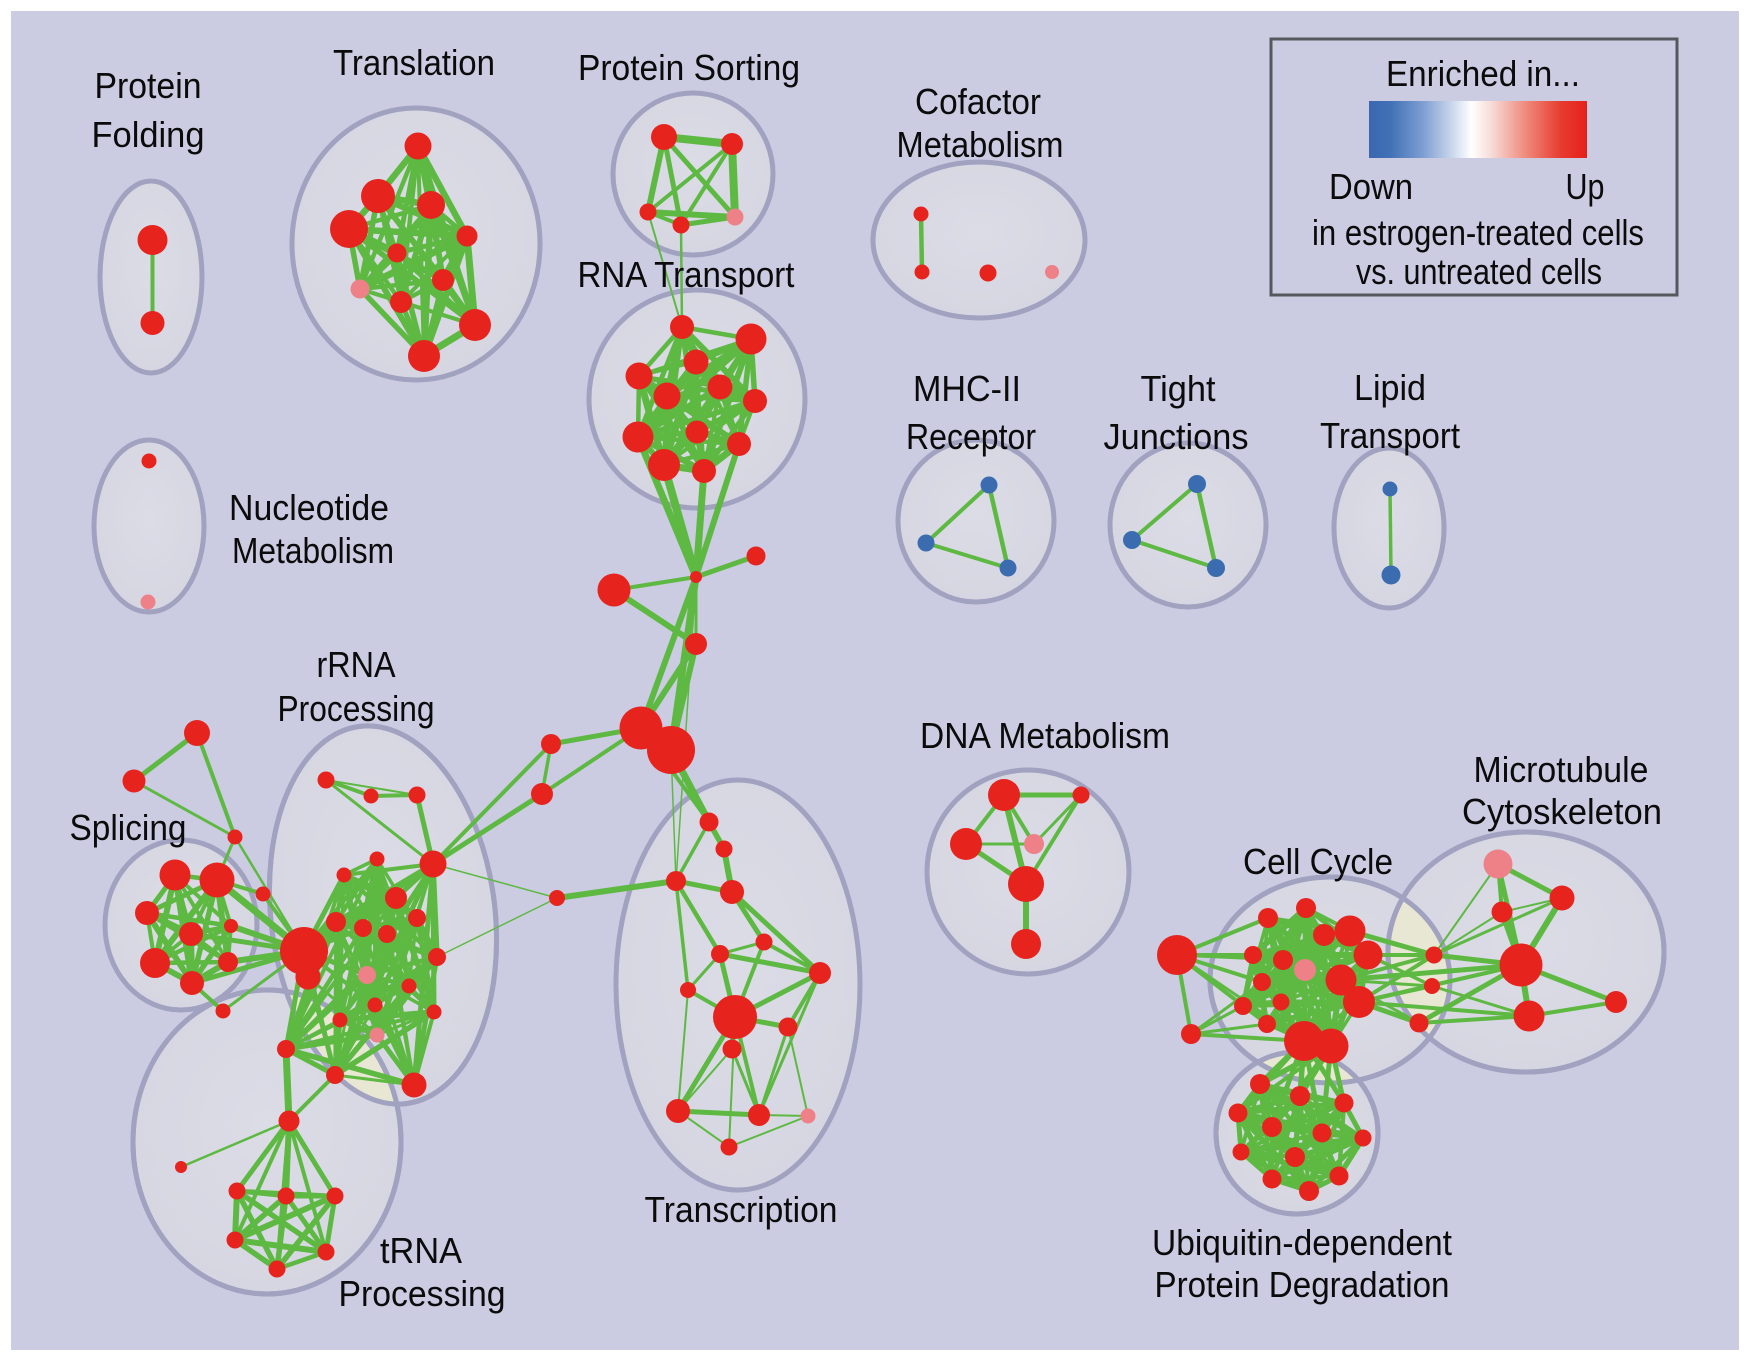 Image resolution: width=1750 pixels, height=1365 pixels. I want to click on svg-text: RNA Transport, so click(686, 274).